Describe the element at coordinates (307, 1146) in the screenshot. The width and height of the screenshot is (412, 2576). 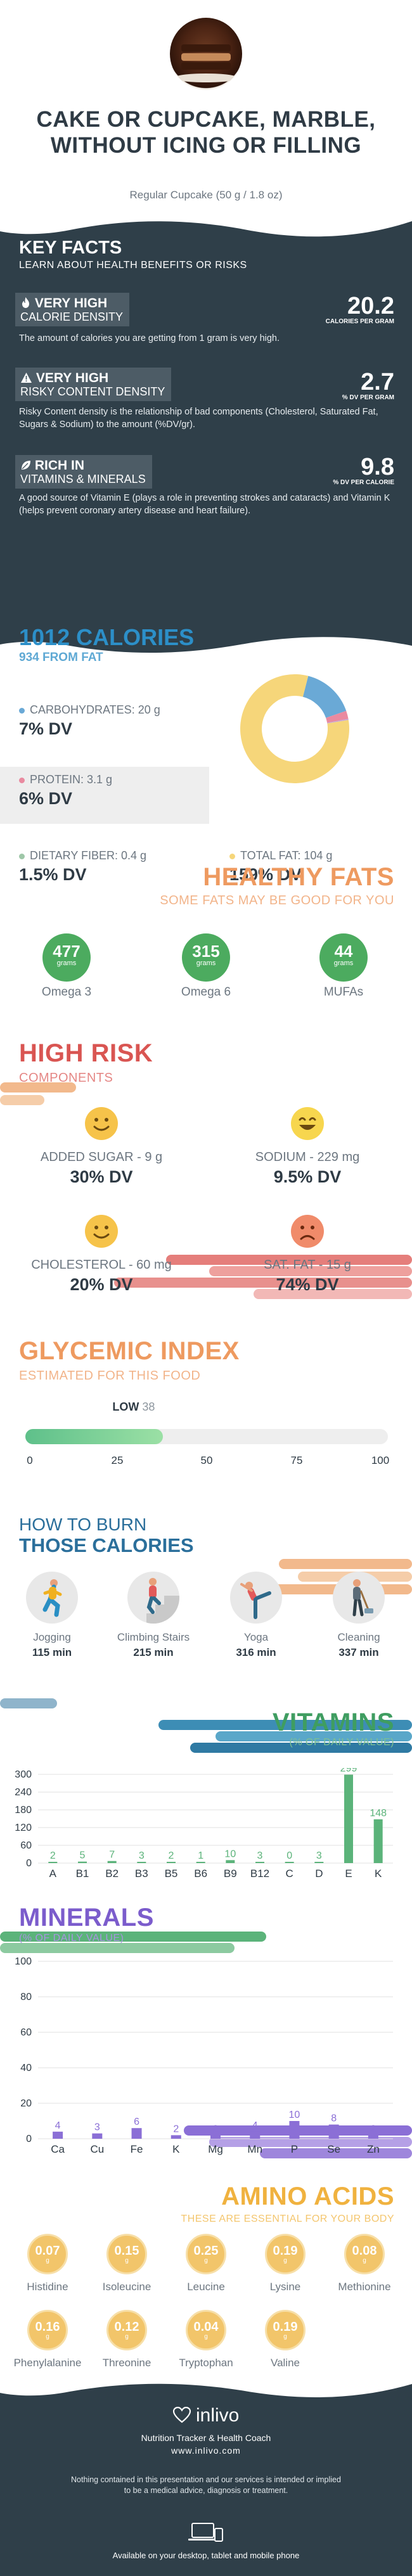
I see `risk-sodium: SODIUM - 229 mg 9.5% DV` at that location.